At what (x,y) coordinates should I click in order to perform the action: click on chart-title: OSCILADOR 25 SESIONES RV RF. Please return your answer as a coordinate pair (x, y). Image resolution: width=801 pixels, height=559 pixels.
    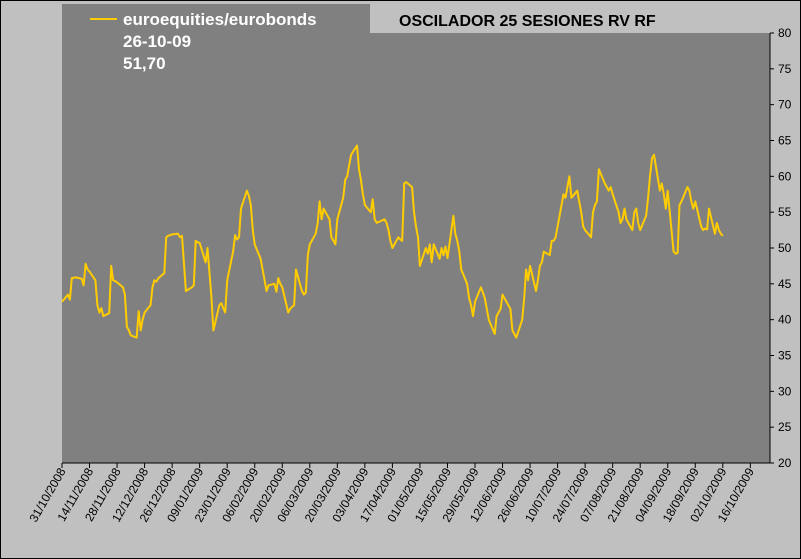
    Looking at the image, I should click on (527, 21).